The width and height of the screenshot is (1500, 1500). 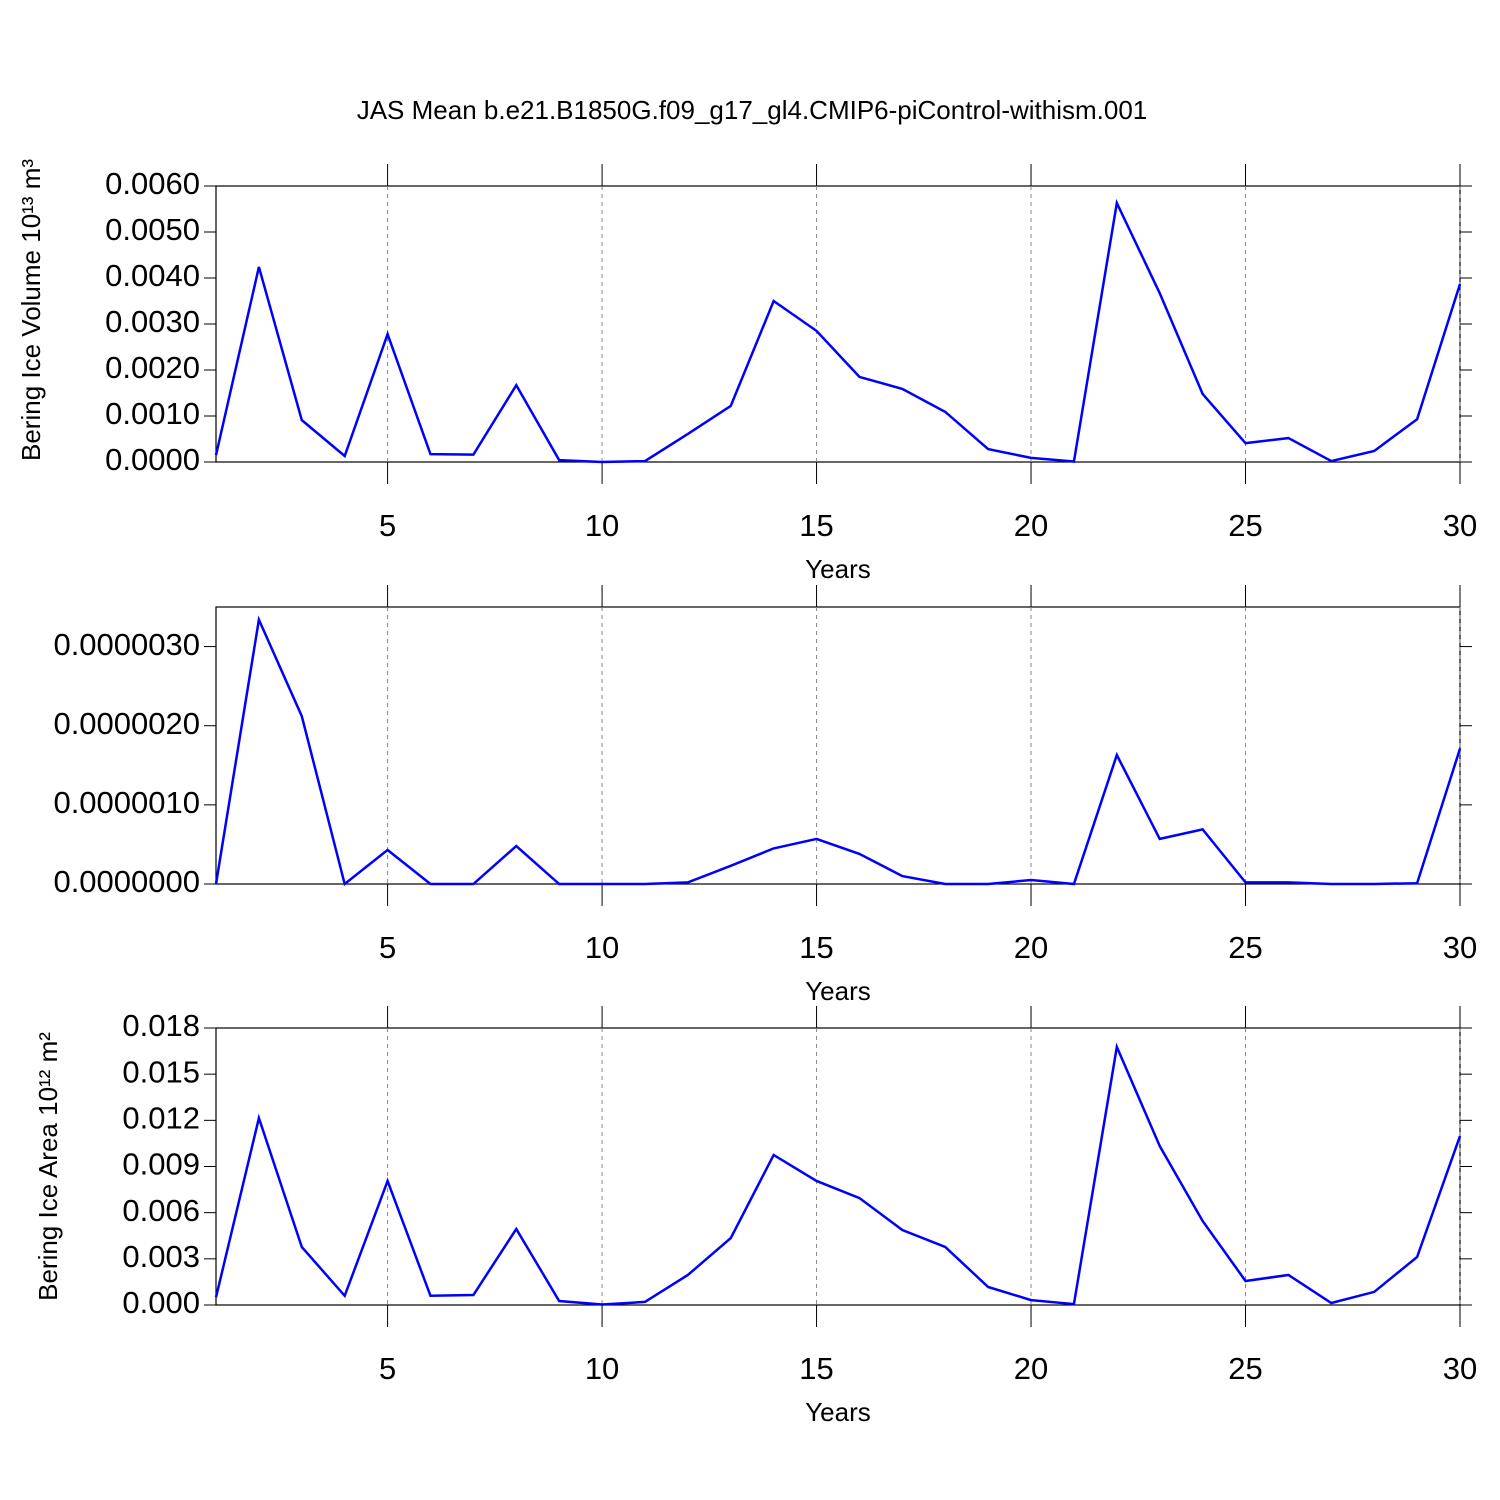 I want to click on y-tick-label: 0.003, so click(x=161, y=1256).